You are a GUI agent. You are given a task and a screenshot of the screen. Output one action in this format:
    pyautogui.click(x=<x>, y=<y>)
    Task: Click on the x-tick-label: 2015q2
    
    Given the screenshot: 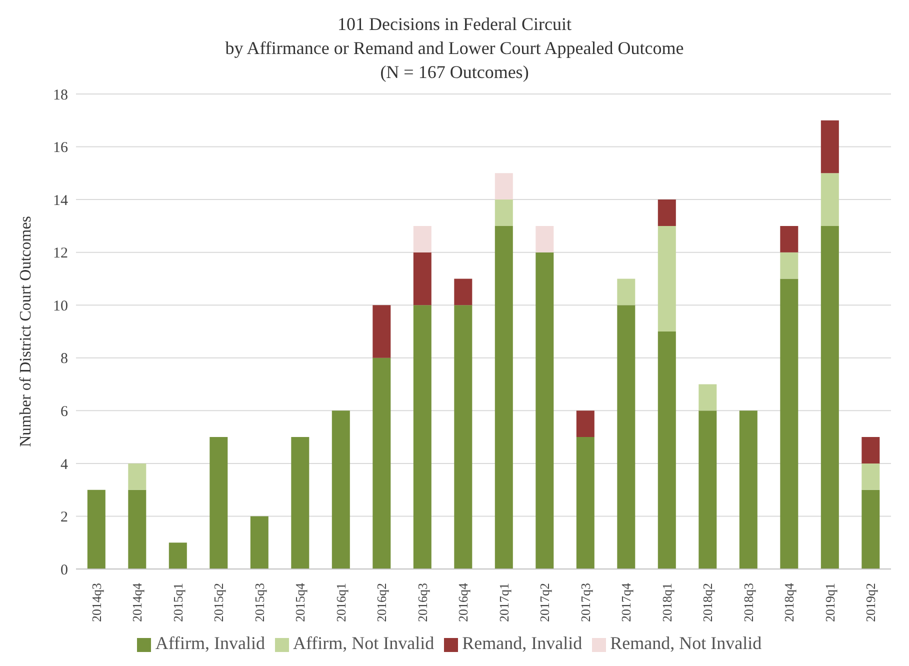 What is the action you would take?
    pyautogui.click(x=218, y=602)
    